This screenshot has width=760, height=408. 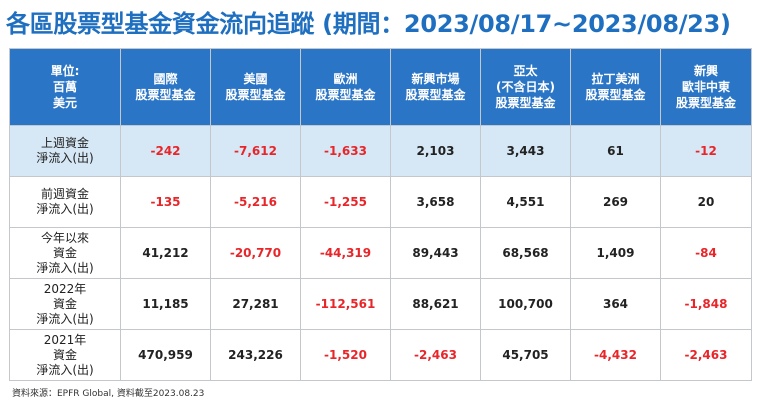 What do you see at coordinates (615, 202) in the screenshot?
I see `table-cell: 269` at bounding box center [615, 202].